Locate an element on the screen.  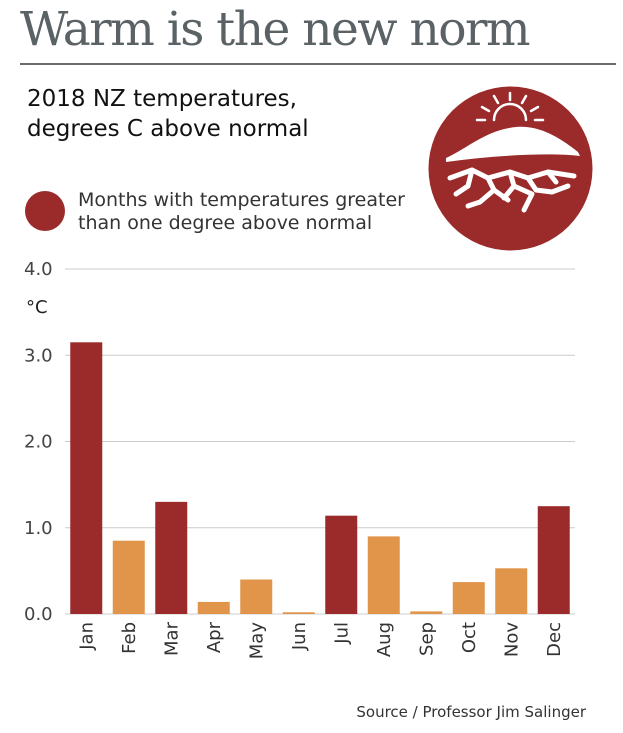
x-tick-label: May is located at coordinates (256, 641).